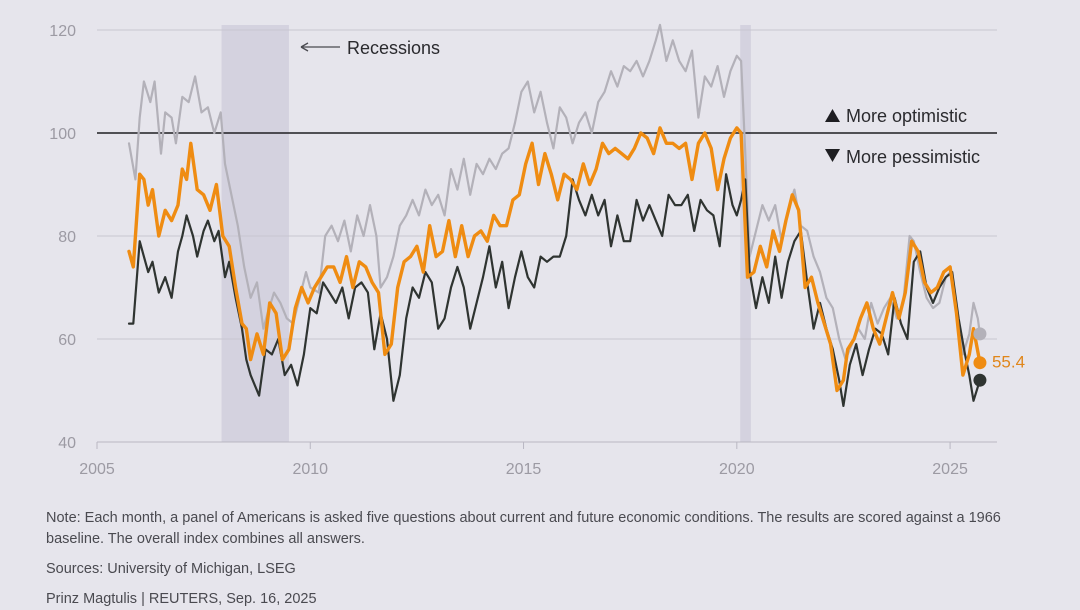 This screenshot has width=1080, height=610. What do you see at coordinates (62, 134) in the screenshot?
I see `y-tick-label: 100` at bounding box center [62, 134].